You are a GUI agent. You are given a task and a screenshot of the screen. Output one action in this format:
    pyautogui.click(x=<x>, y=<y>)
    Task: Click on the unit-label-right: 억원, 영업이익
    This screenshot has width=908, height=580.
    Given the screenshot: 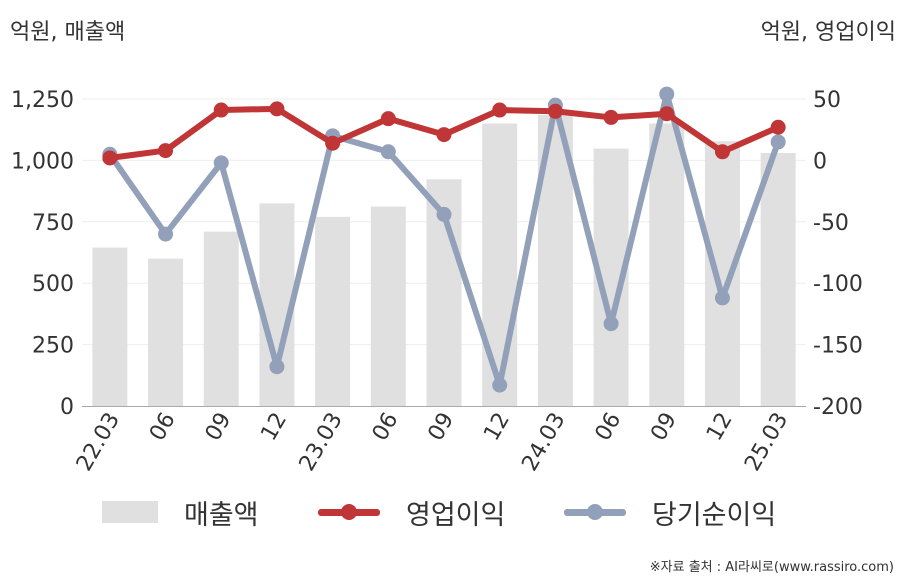 What is the action you would take?
    pyautogui.click(x=828, y=32)
    